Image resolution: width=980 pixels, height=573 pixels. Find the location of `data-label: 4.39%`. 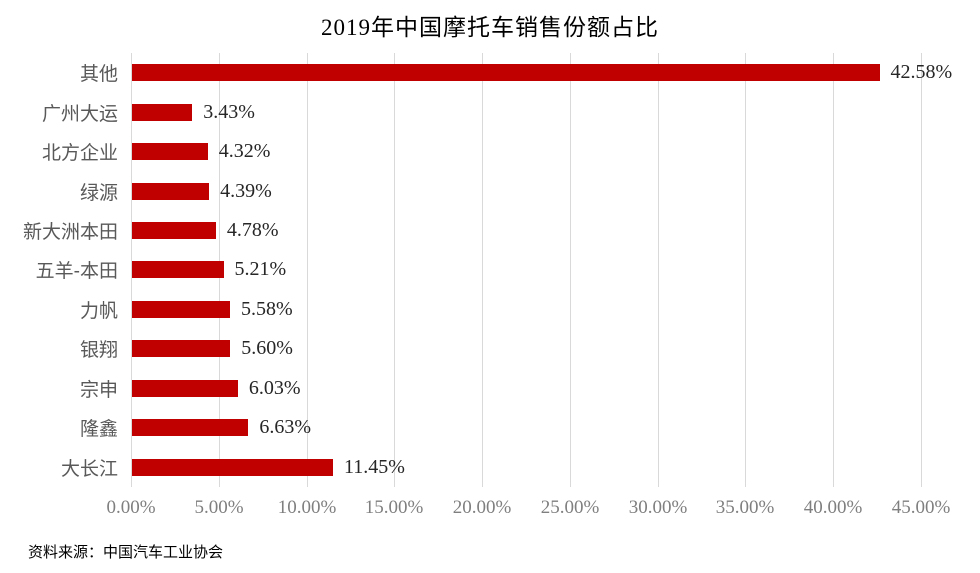

data-label: 4.39% is located at coordinates (246, 190).